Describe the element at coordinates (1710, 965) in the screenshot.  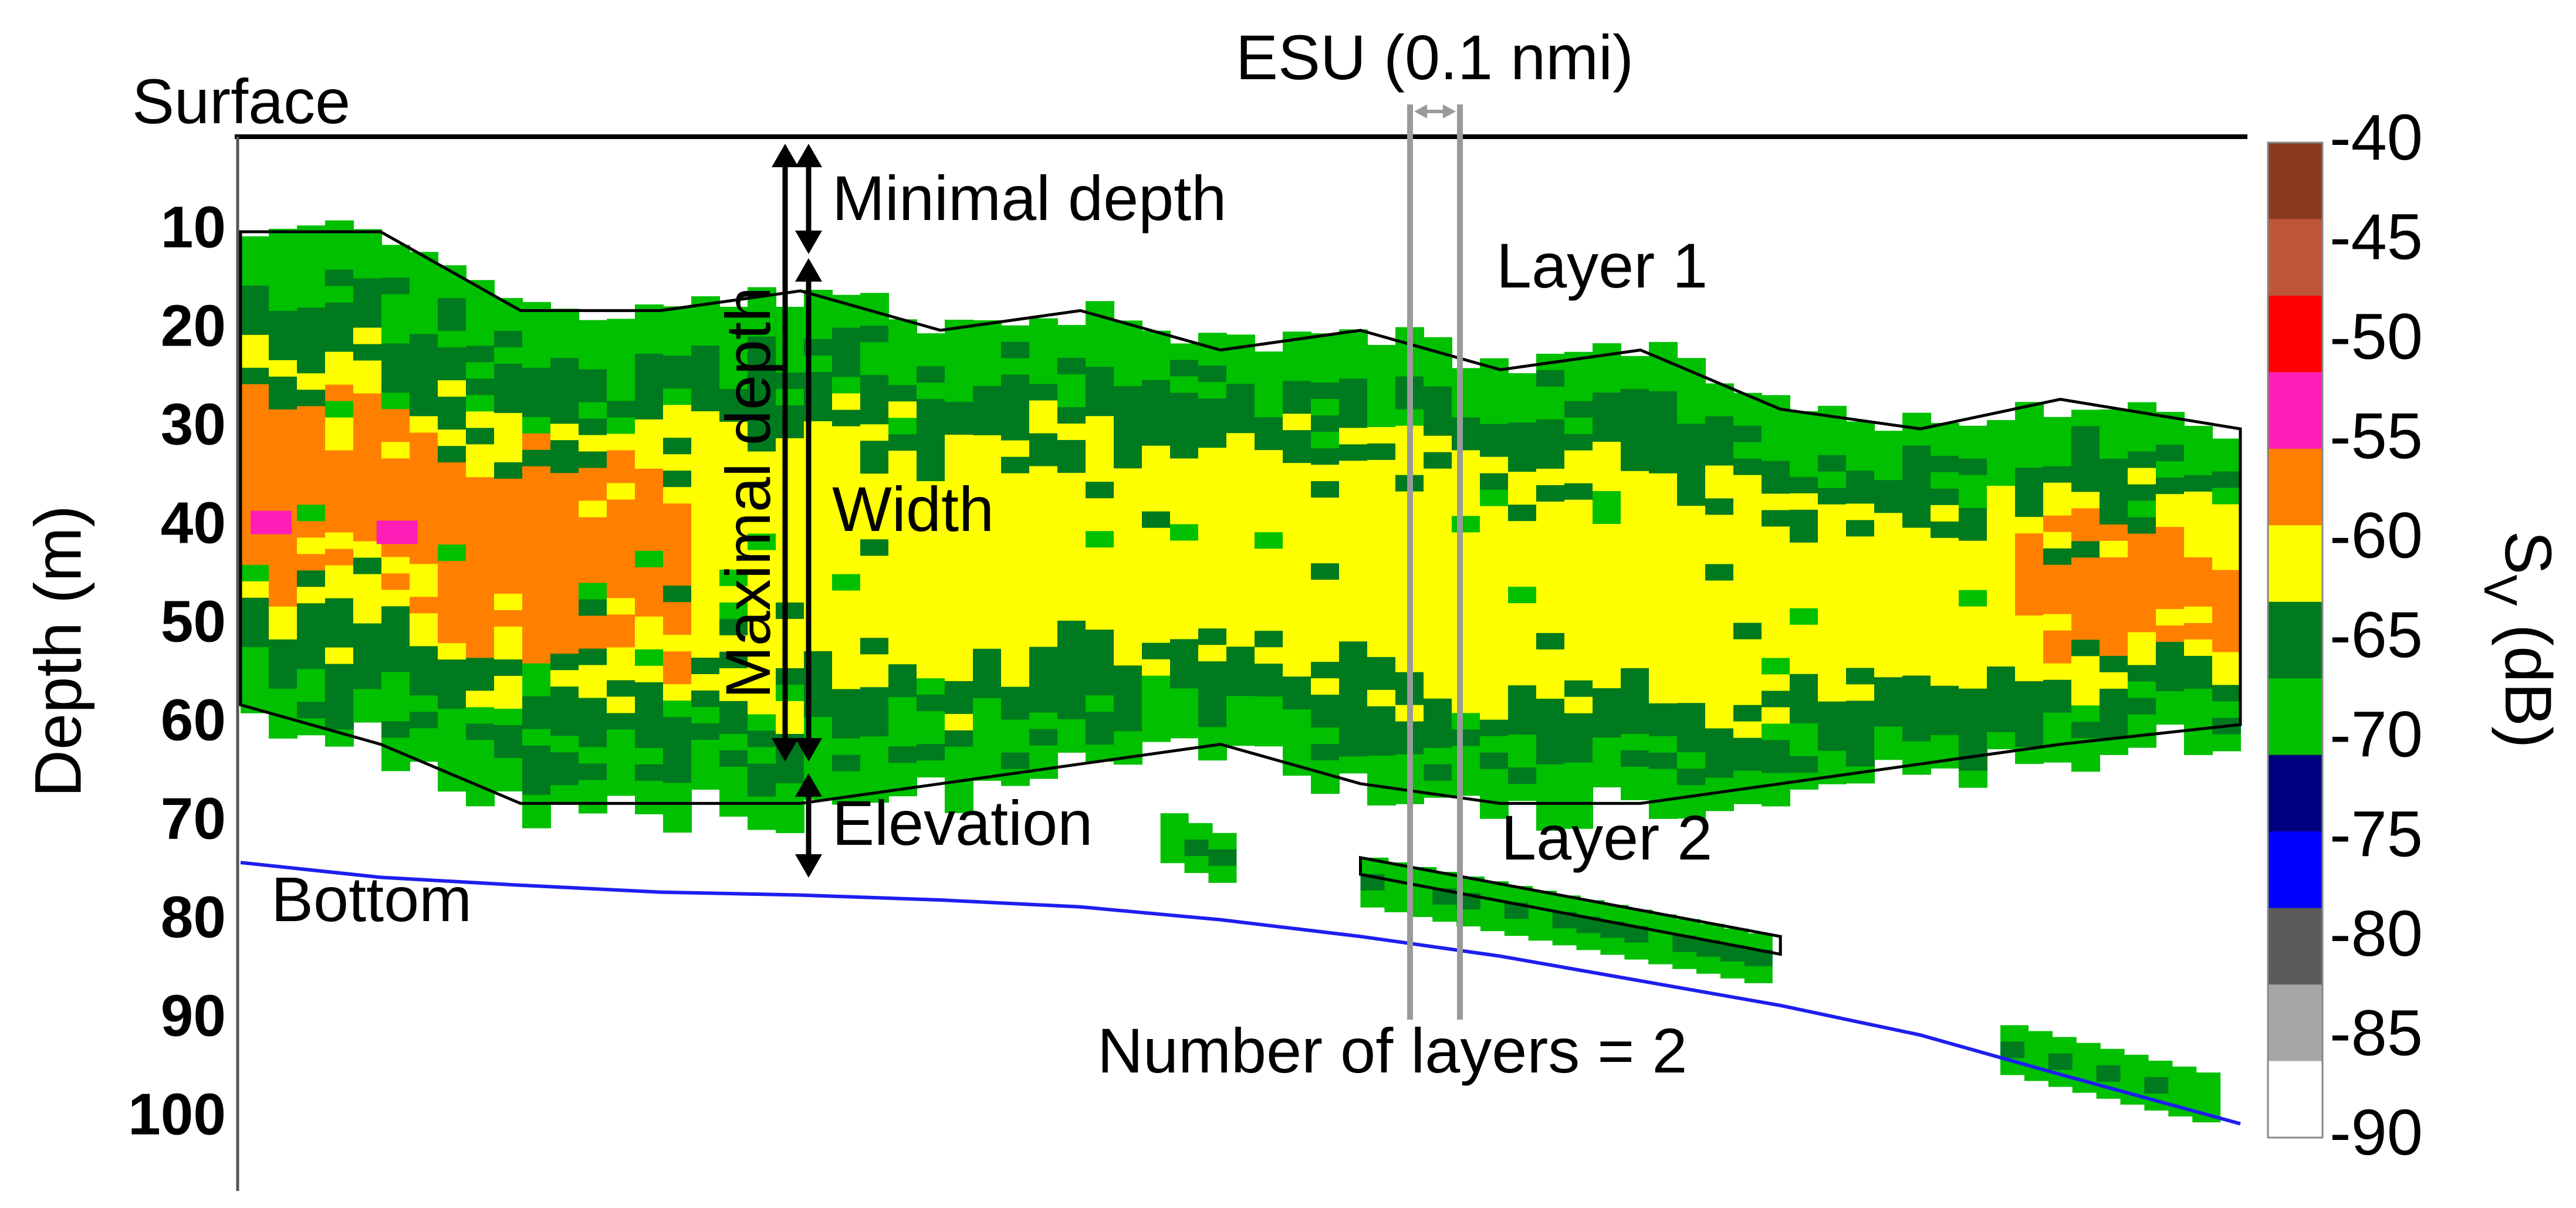
I see `layer2-cell` at that location.